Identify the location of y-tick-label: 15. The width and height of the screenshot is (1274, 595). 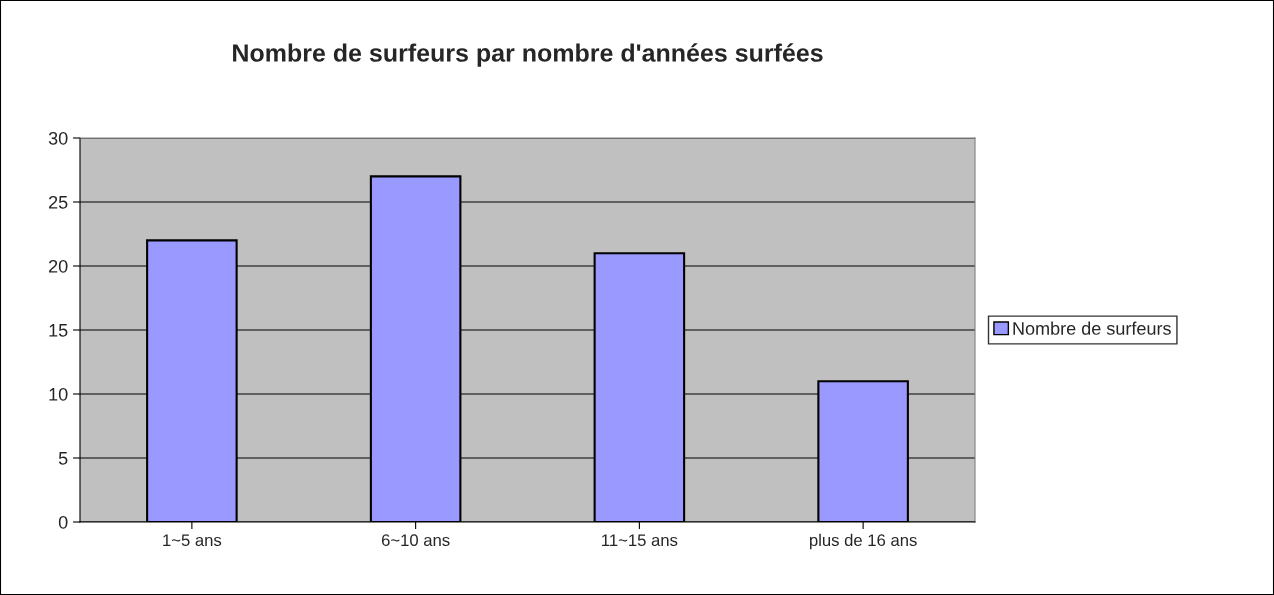
(58, 330).